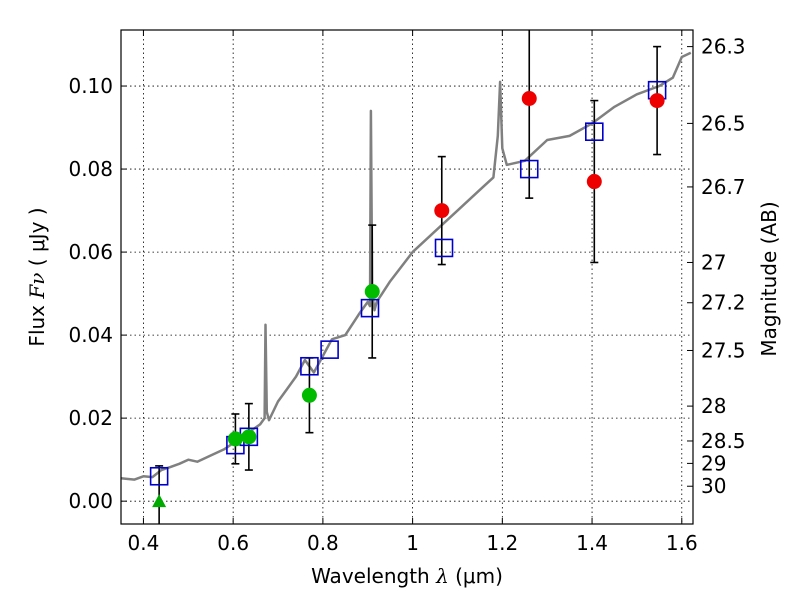 The height and width of the screenshot is (600, 800). Describe the element at coordinates (144, 543) in the screenshot. I see `x-tick-label: 0.4` at that location.